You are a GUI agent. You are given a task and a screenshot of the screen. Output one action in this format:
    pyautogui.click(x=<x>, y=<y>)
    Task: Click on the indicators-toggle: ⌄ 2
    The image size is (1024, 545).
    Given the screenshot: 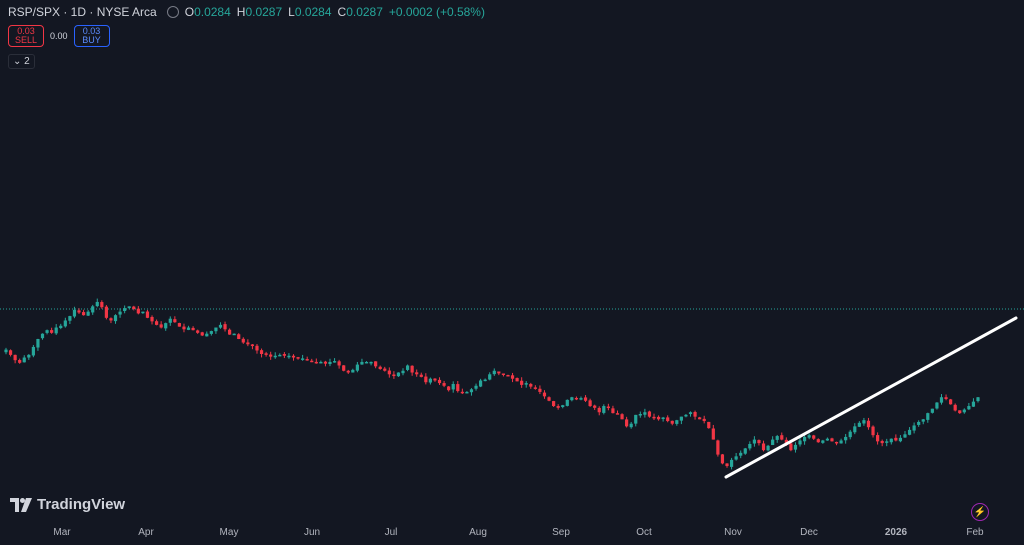 What is the action you would take?
    pyautogui.click(x=21, y=61)
    